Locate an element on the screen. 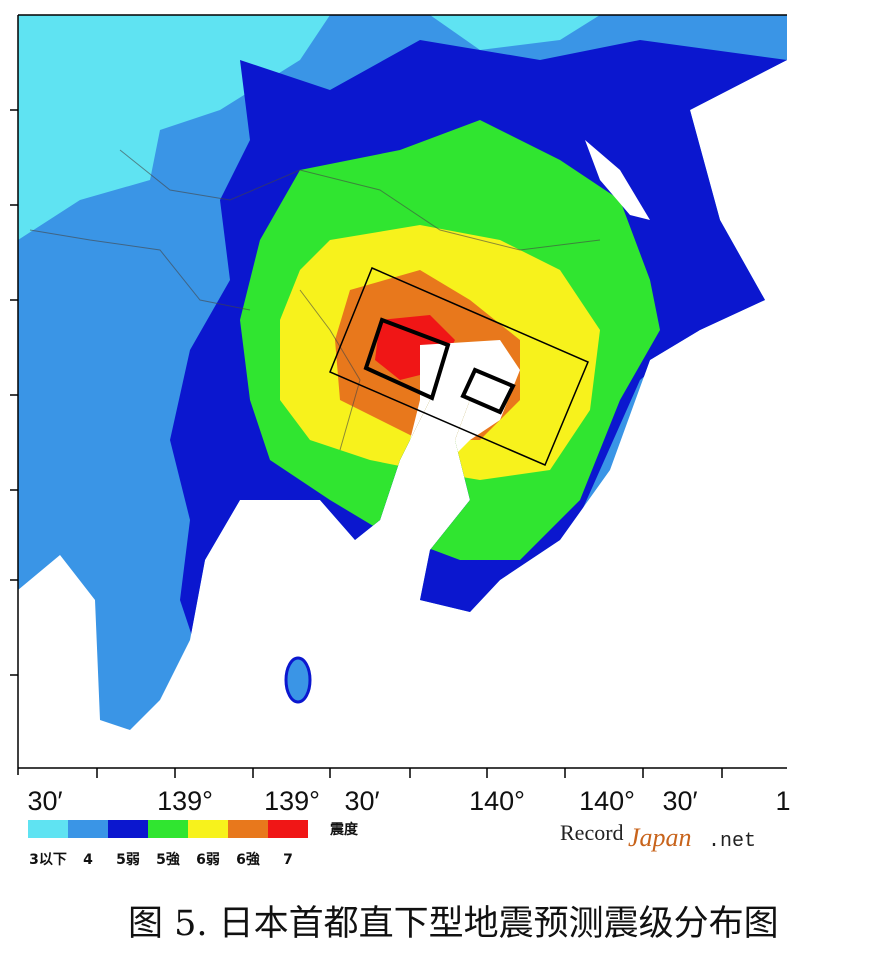 This screenshot has height=959, width=879. watermark-japan: Japan is located at coordinates (660, 837).